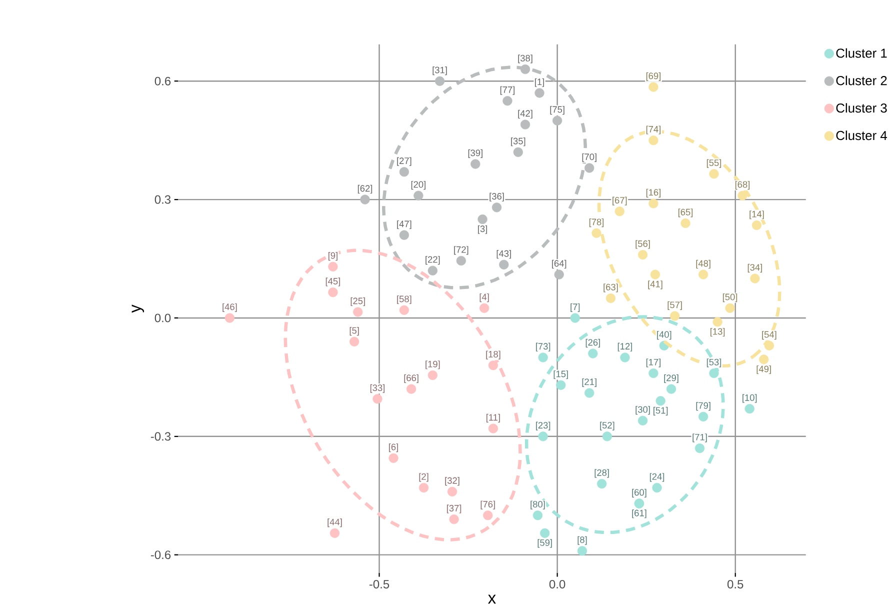 This screenshot has height=607, width=892. I want to click on annotation: [2], so click(423, 477).